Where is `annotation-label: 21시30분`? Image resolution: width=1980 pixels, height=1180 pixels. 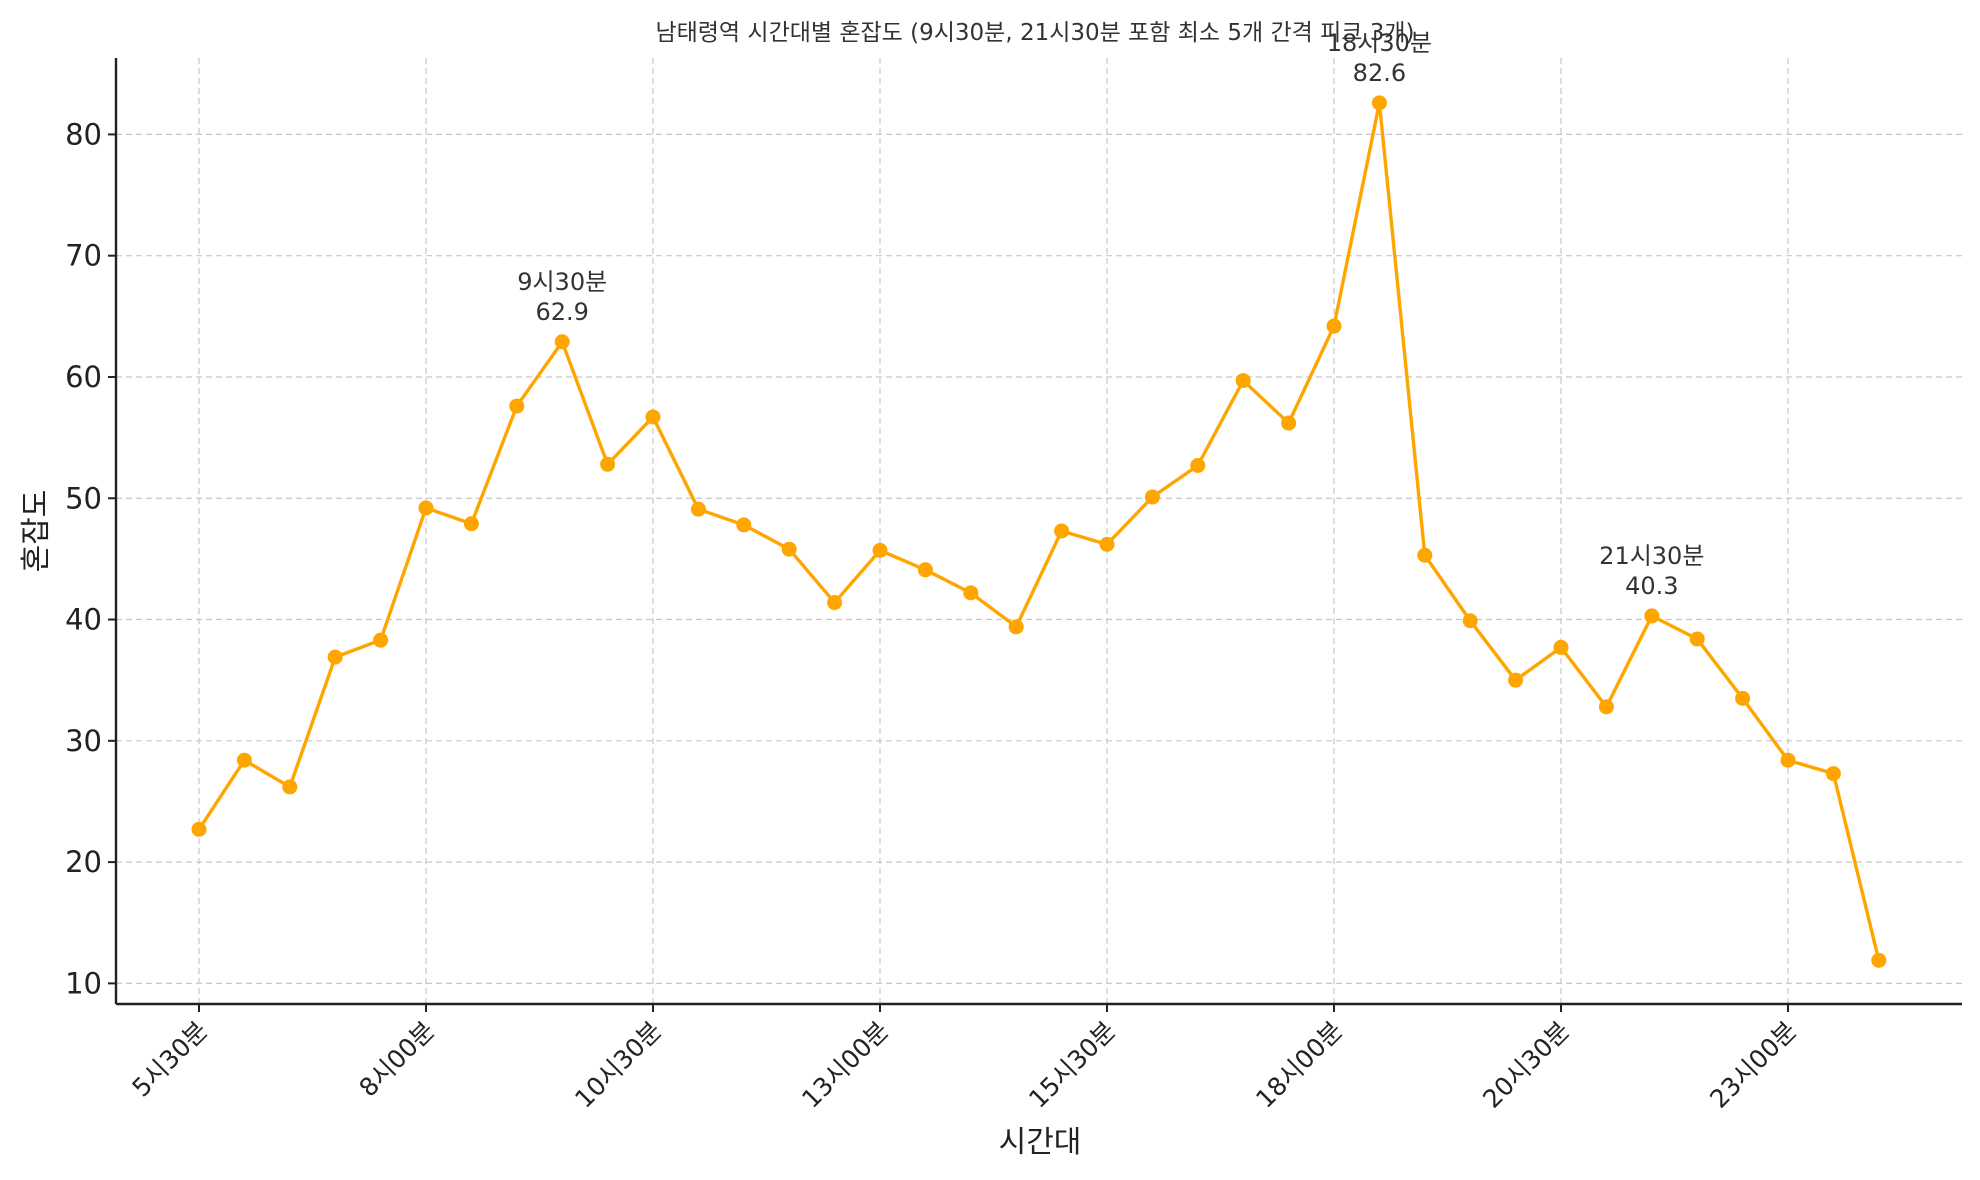 annotation-label: 21시30분 is located at coordinates (1651, 556).